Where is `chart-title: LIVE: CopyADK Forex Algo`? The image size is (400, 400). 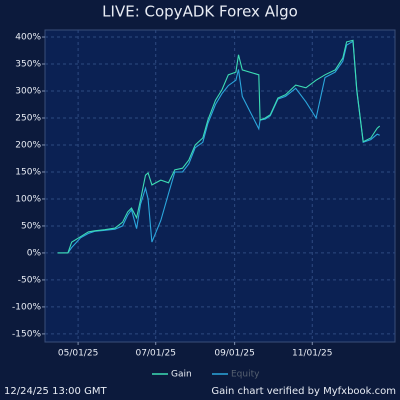 chart-title: LIVE: CopyADK Forex Algo is located at coordinates (200, 12).